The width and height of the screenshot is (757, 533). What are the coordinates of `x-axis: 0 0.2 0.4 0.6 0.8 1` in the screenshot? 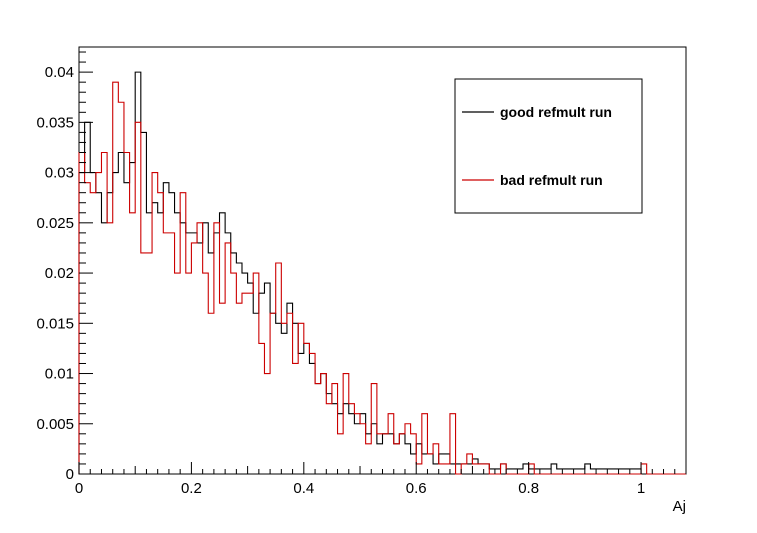 It's located at (381, 479).